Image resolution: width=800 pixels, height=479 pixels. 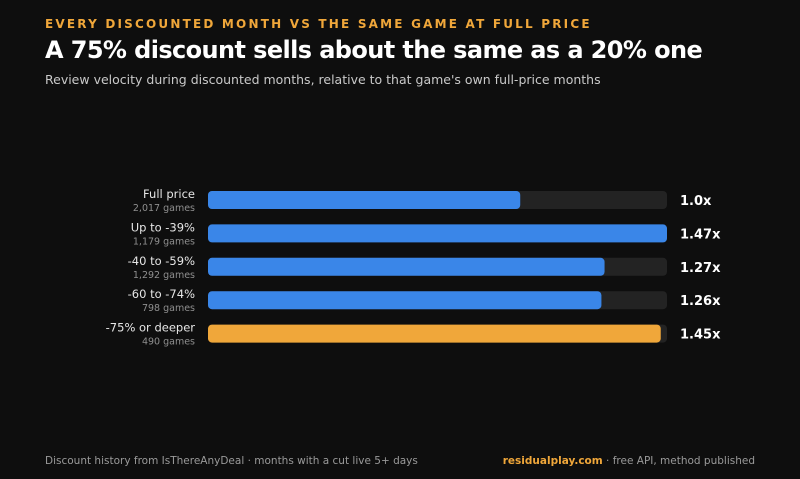 What do you see at coordinates (164, 275) in the screenshot?
I see `category-sublabel: 1,292 games` at bounding box center [164, 275].